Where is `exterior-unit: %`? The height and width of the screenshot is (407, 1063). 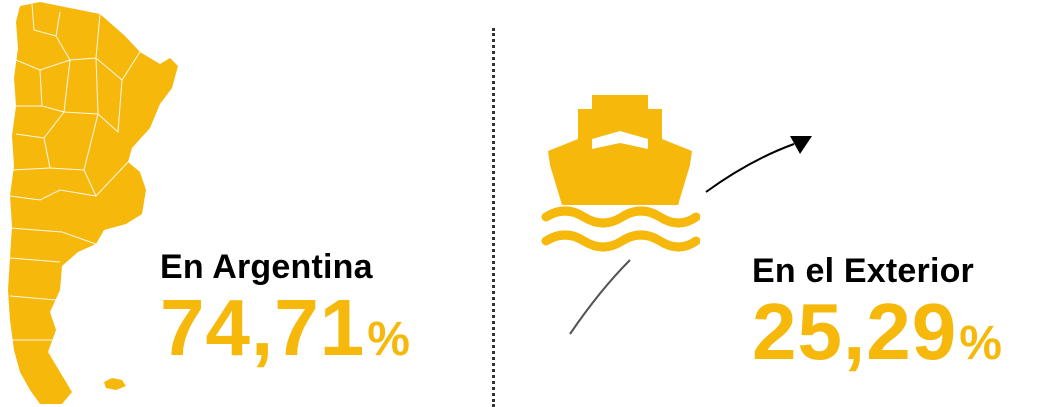 exterior-unit: % is located at coordinates (980, 343).